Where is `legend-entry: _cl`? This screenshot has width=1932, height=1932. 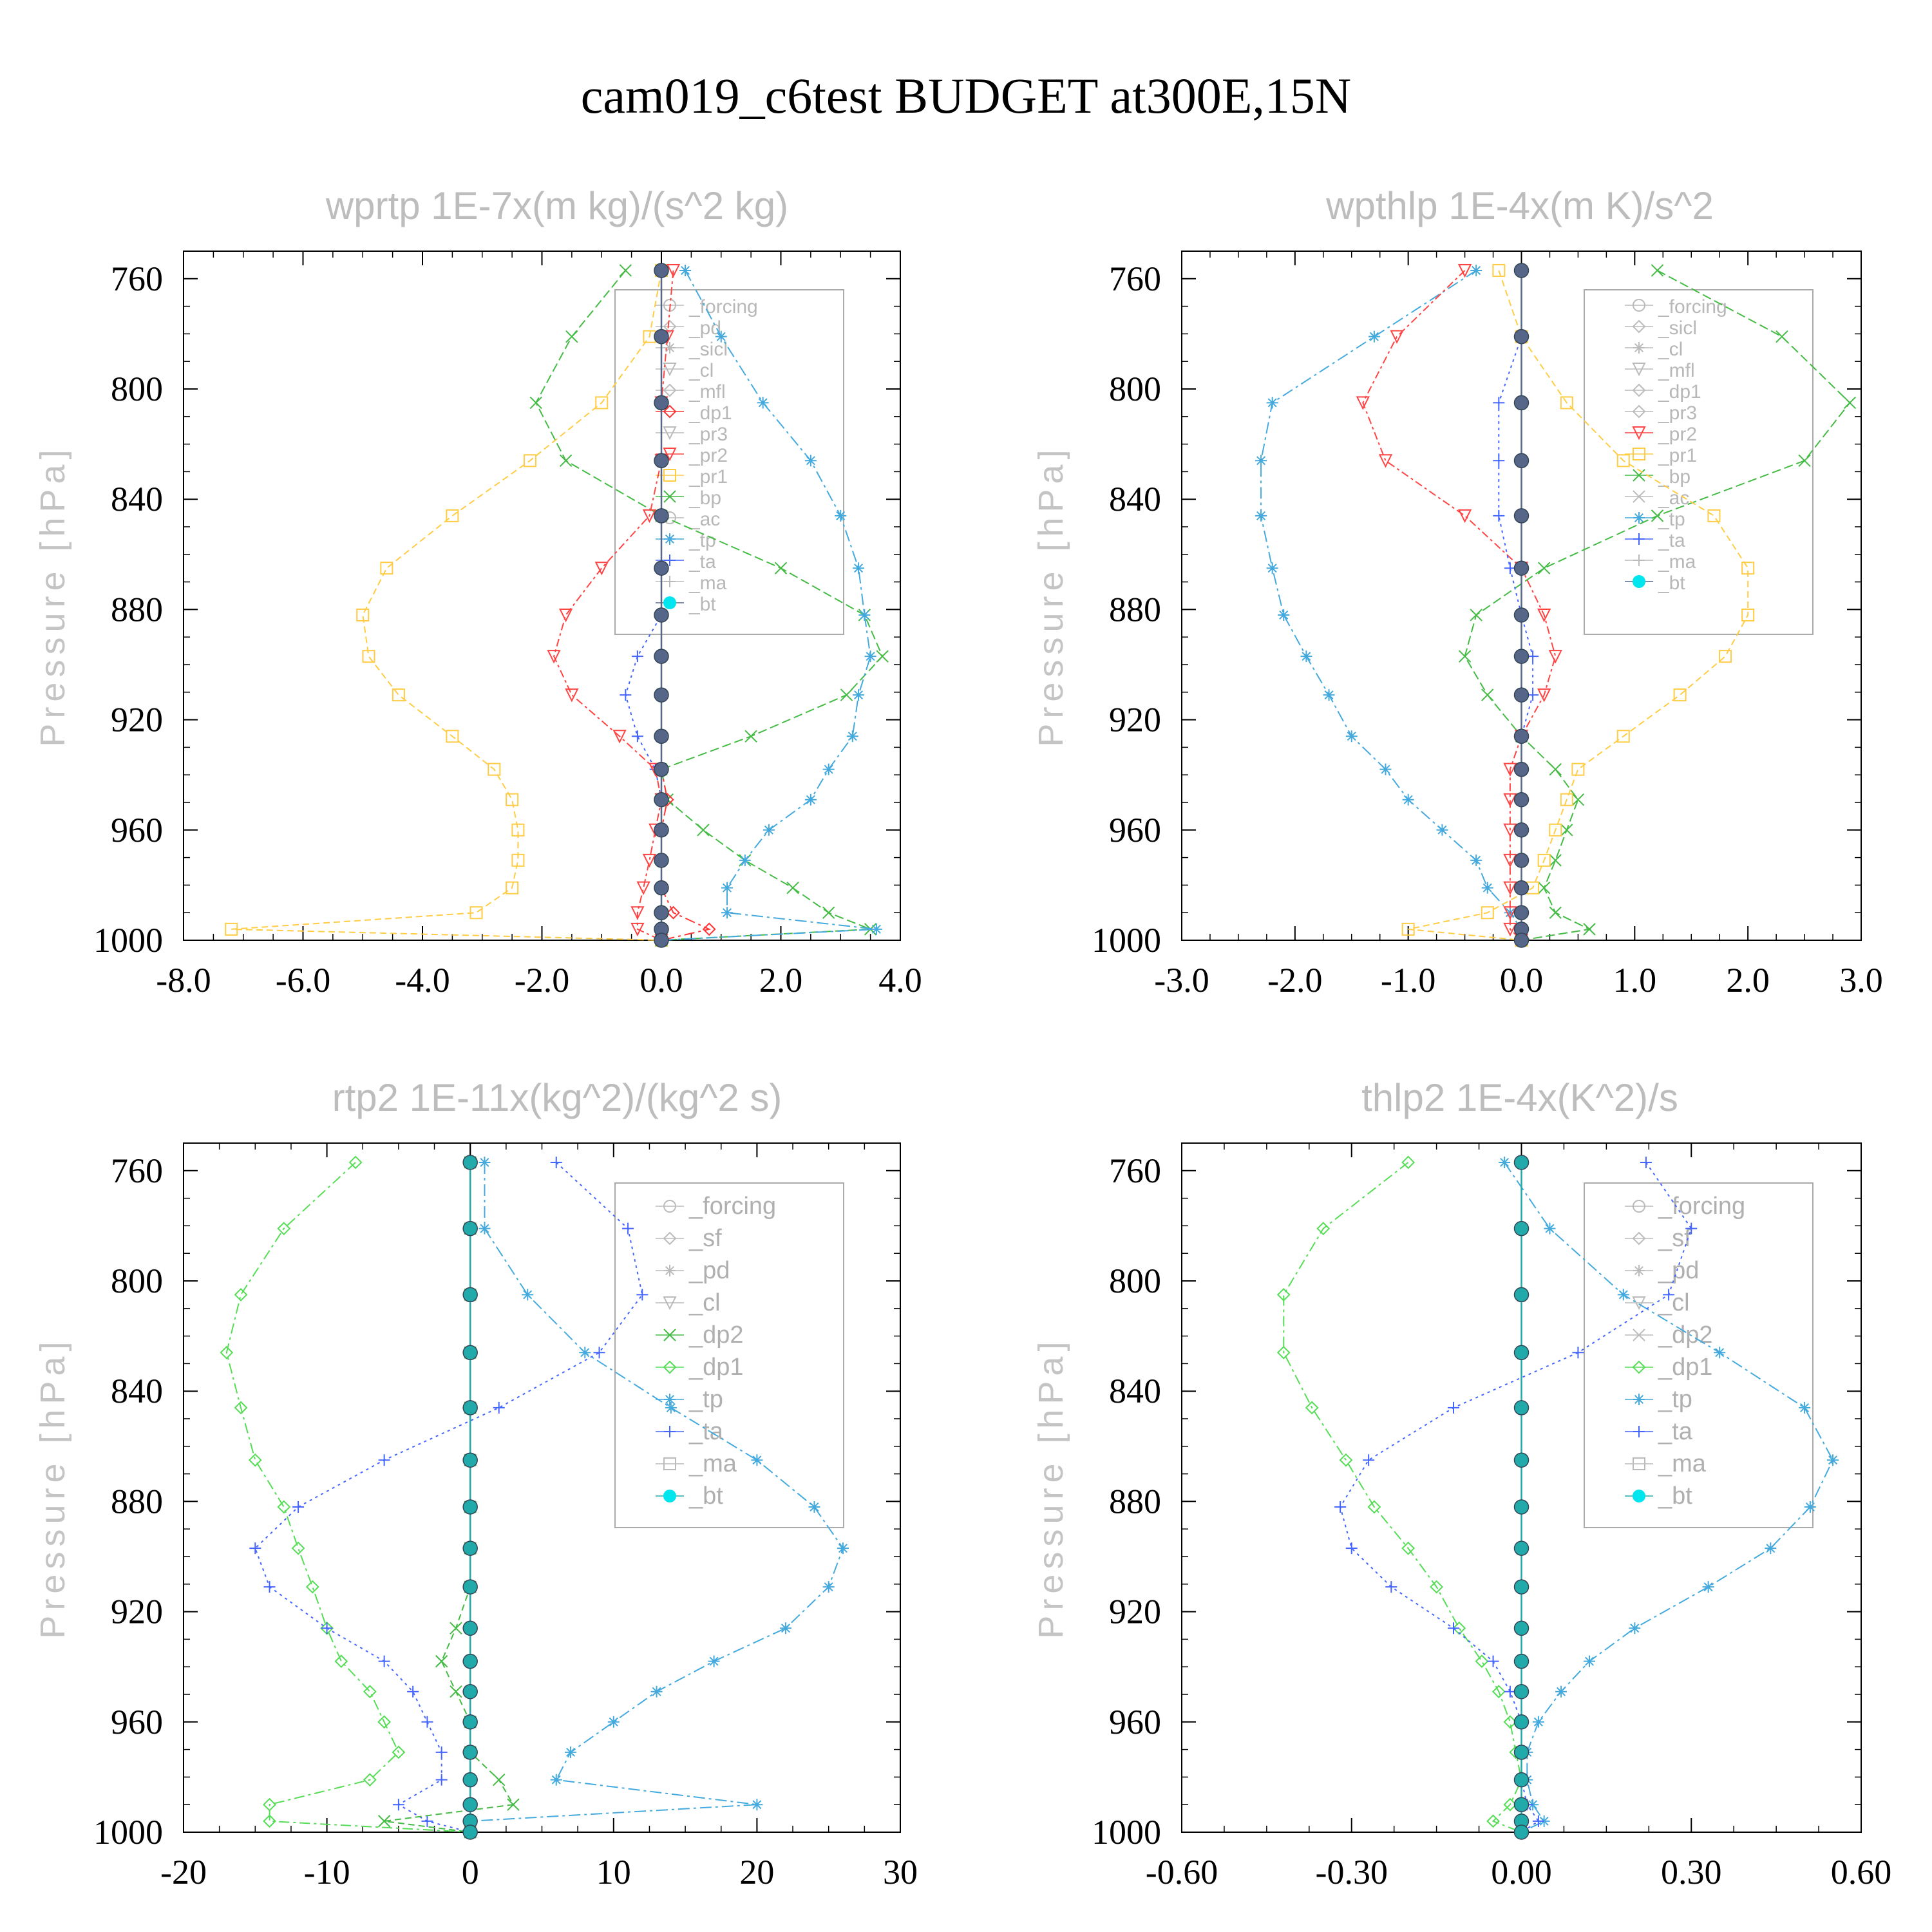 legend-entry: _cl is located at coordinates (705, 1302).